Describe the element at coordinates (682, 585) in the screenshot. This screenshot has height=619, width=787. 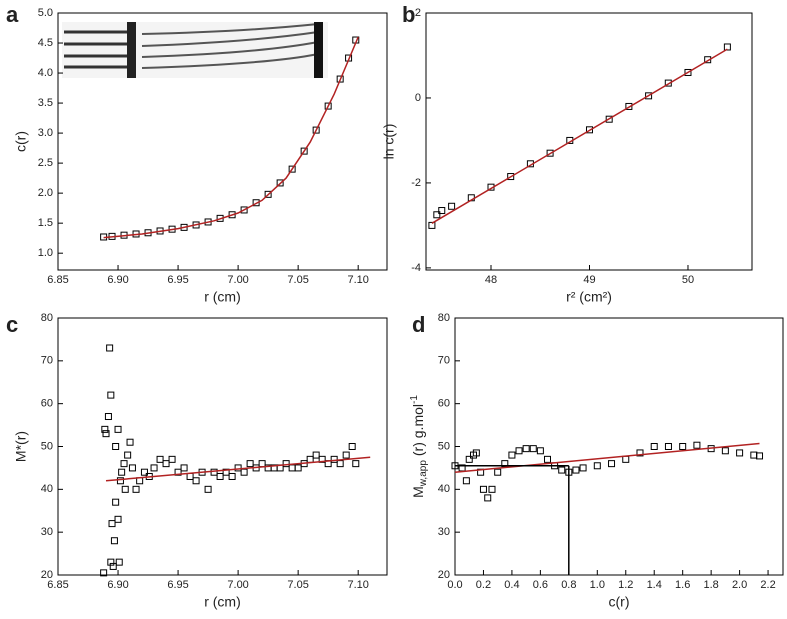
I see `x-tick-label: 1.6` at that location.